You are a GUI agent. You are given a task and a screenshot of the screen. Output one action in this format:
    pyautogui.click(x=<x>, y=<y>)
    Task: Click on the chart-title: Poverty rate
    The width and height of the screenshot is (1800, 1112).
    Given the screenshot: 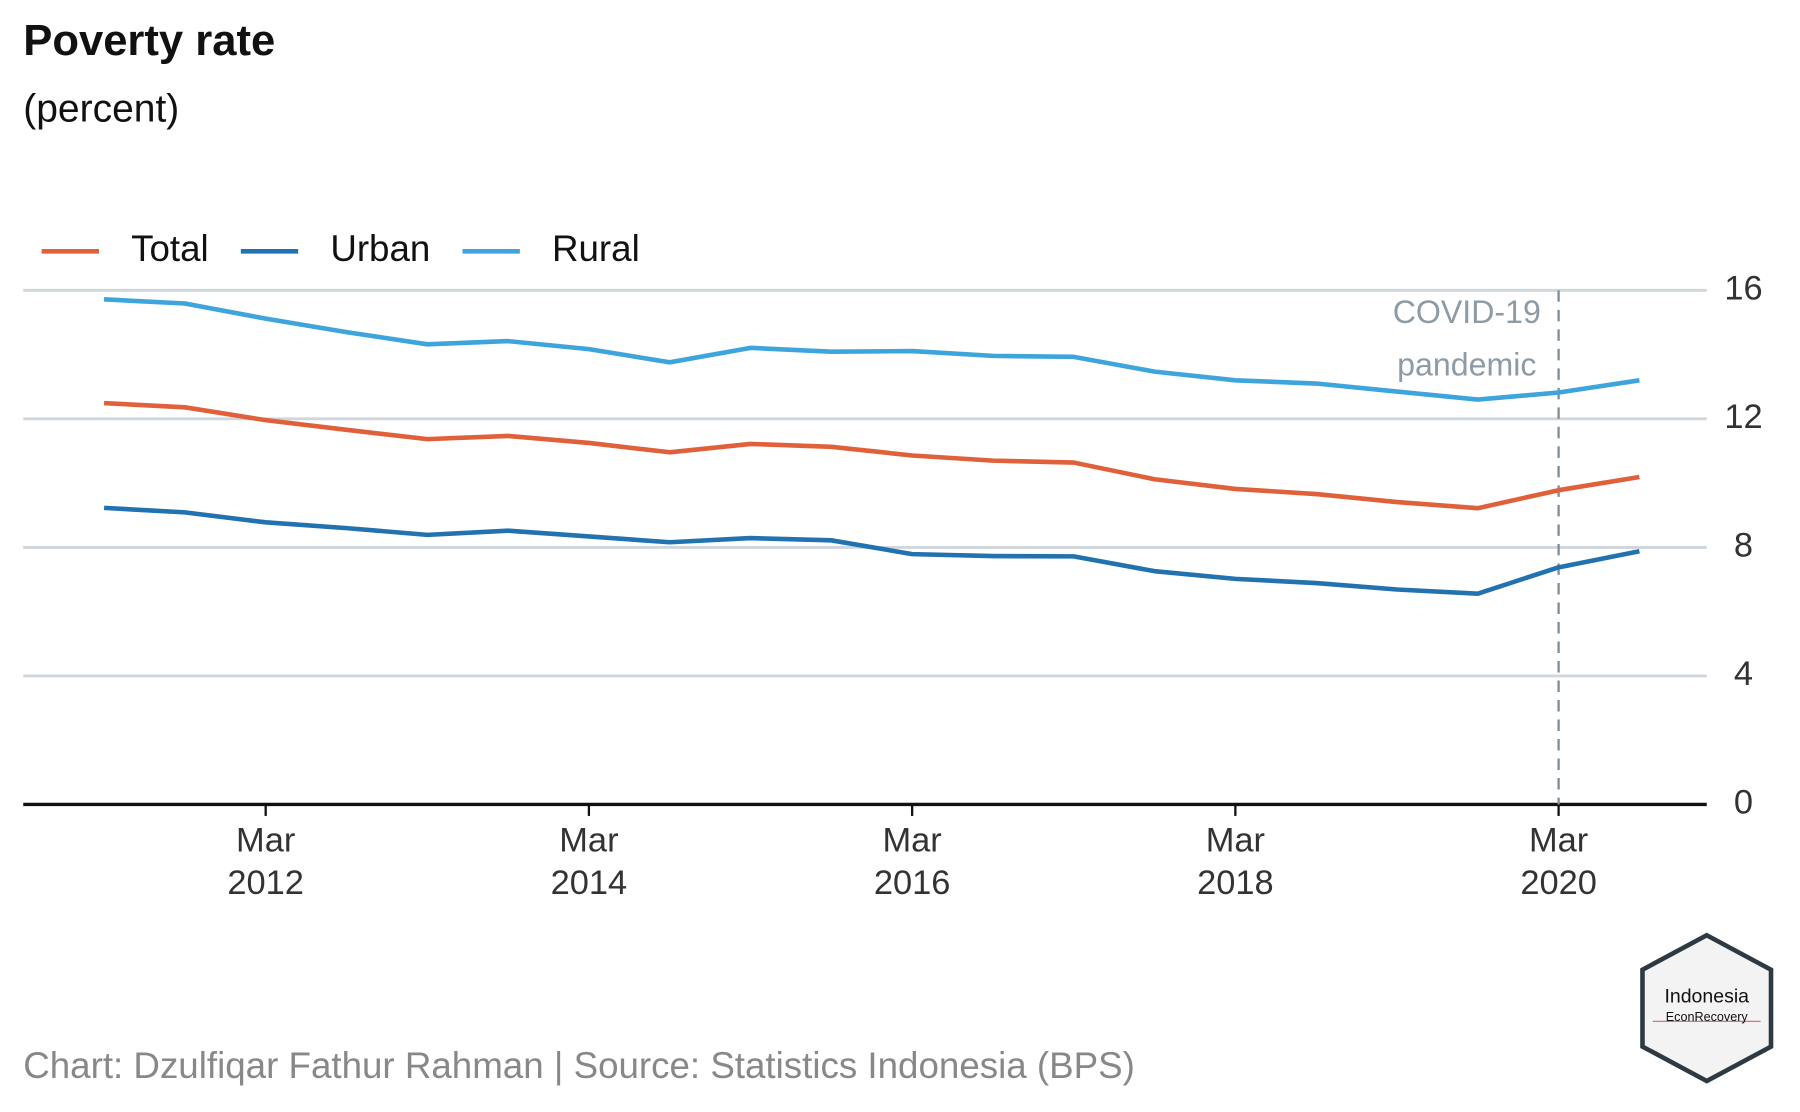 What is the action you would take?
    pyautogui.click(x=149, y=41)
    